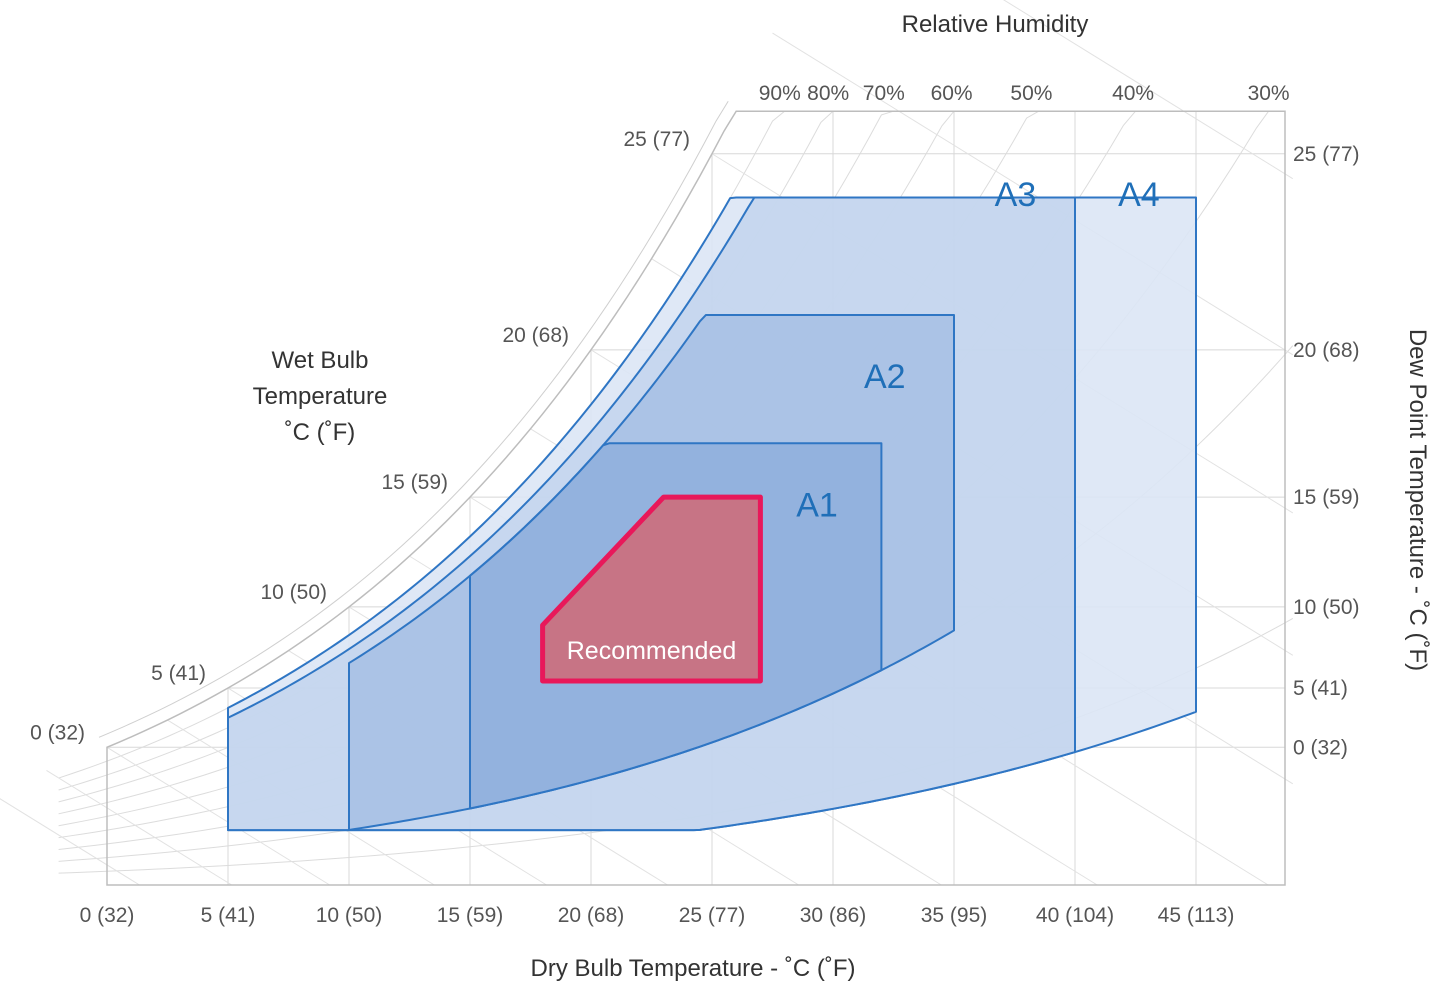  I want to click on x-axis-title: Dry Bulb Temperature - ˚C (˚F), so click(693, 968).